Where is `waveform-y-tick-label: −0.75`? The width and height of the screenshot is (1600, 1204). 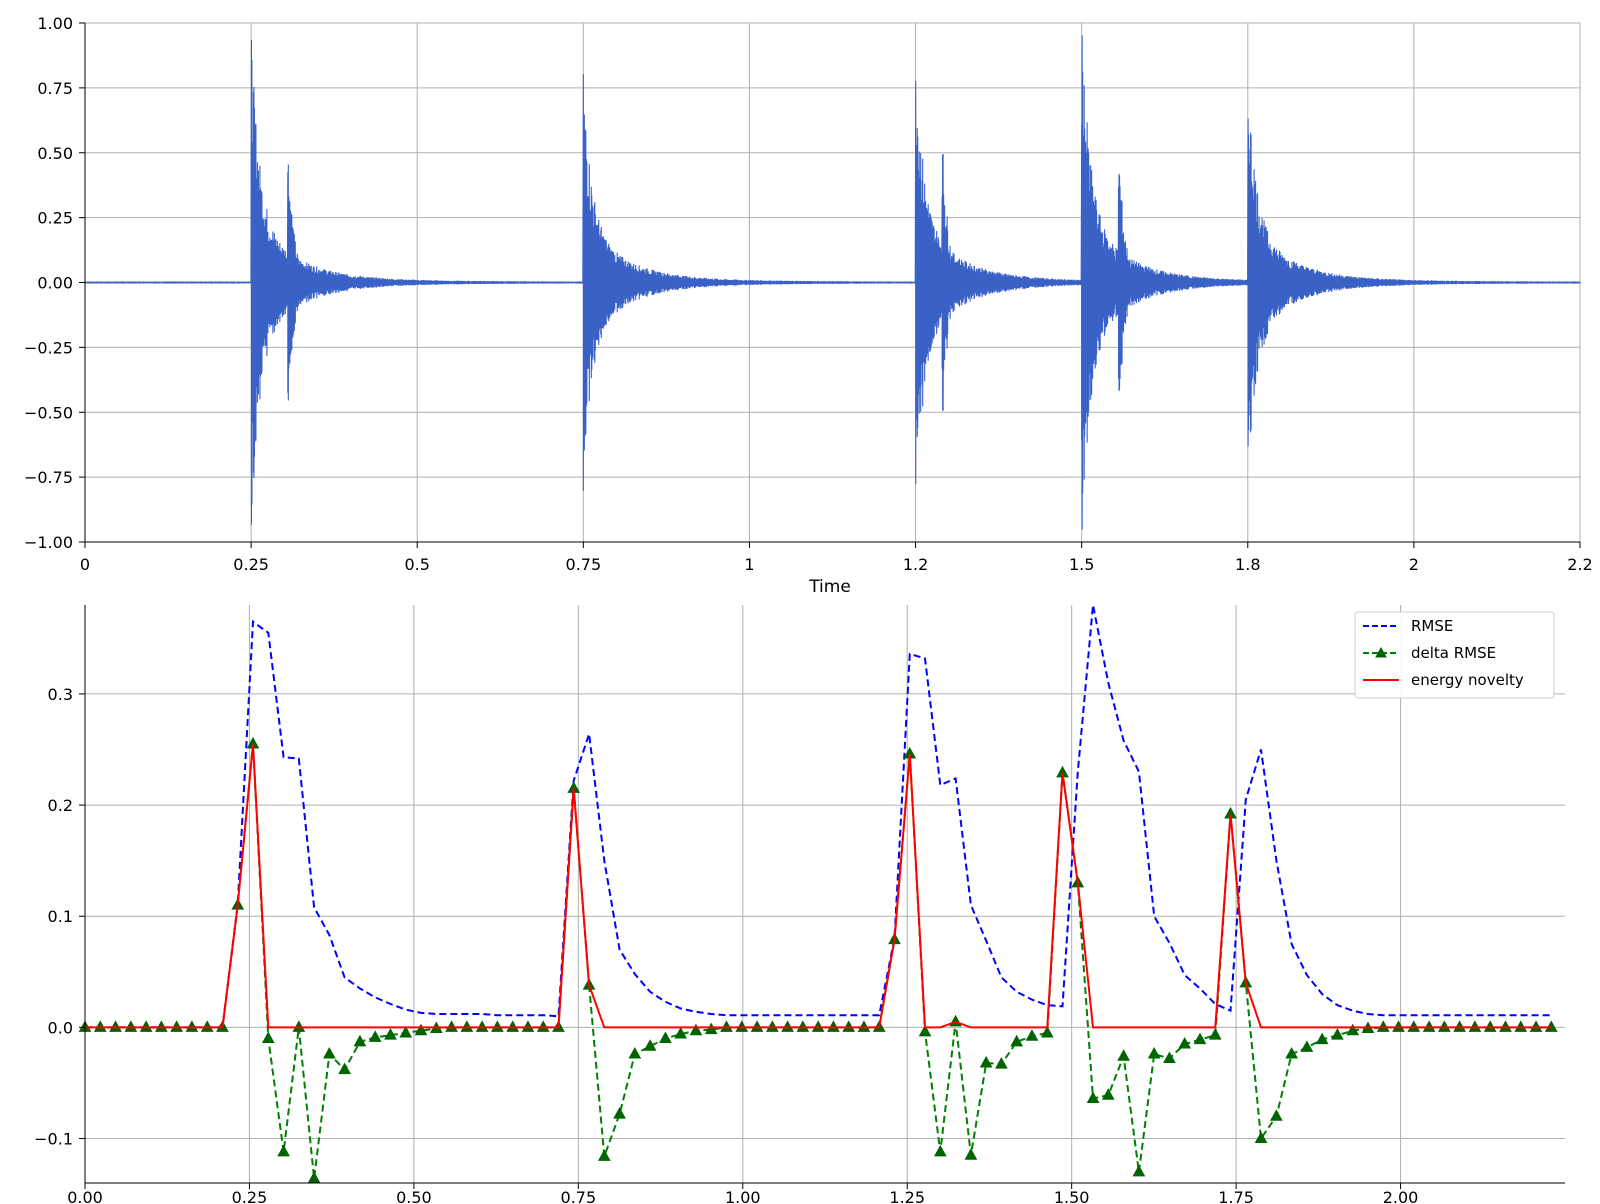 waveform-y-tick-label: −0.75 is located at coordinates (48, 477).